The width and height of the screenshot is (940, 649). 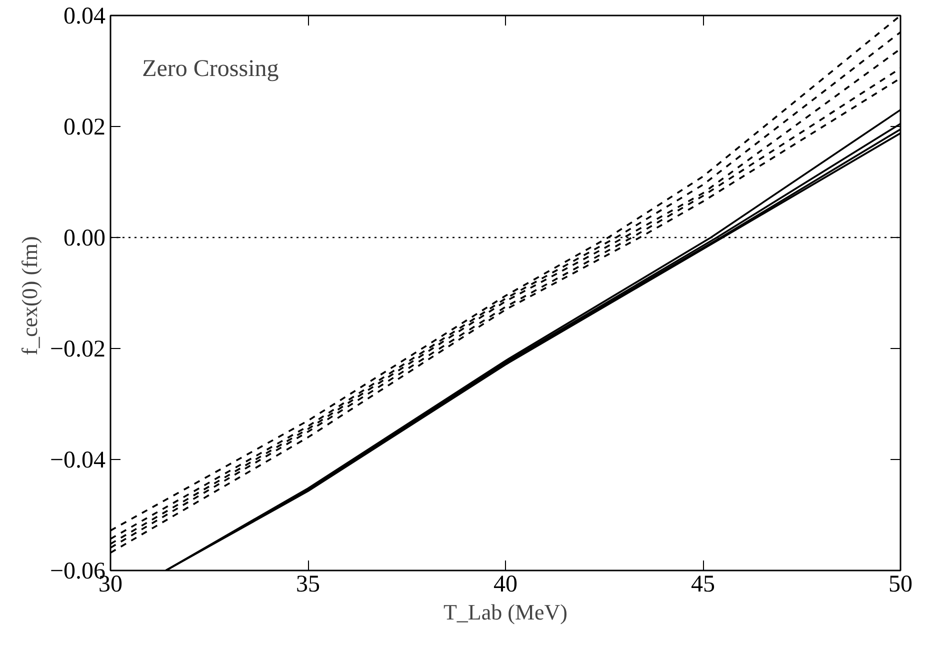 I want to click on y-tick-label: 0.00, so click(x=85, y=239).